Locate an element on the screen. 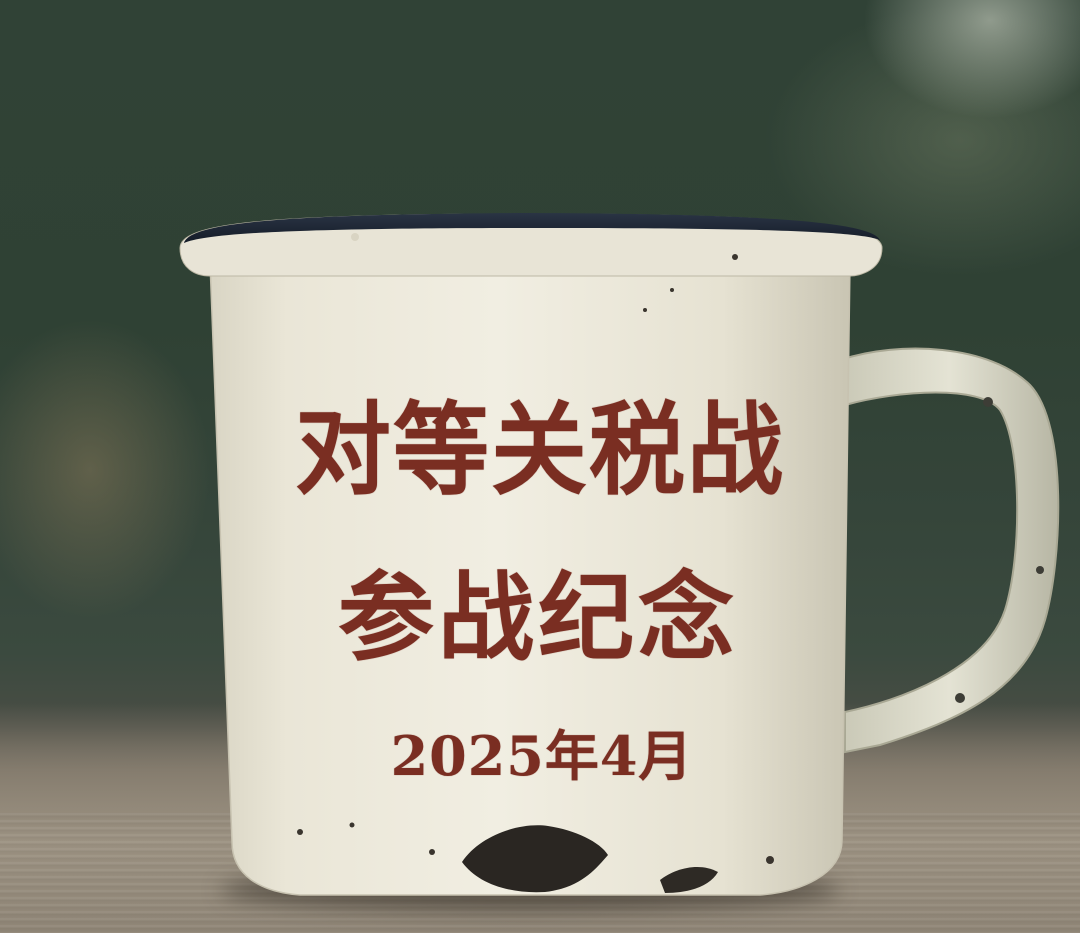 Image resolution: width=1080 pixels, height=933 pixels. mug-inscription-subtitle: 参战纪念 is located at coordinates (538, 617).